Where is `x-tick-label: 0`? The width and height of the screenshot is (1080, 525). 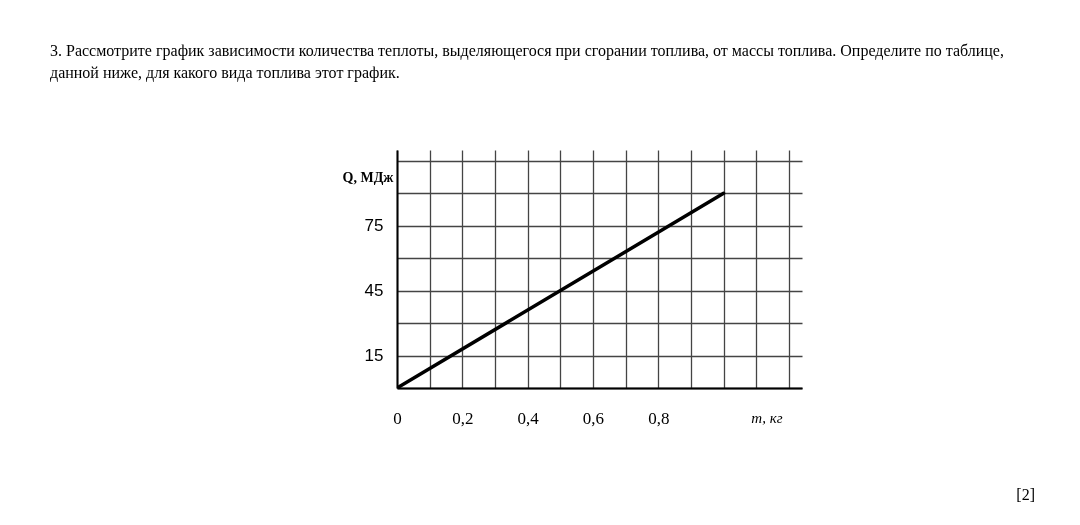 x-tick-label: 0 is located at coordinates (397, 418).